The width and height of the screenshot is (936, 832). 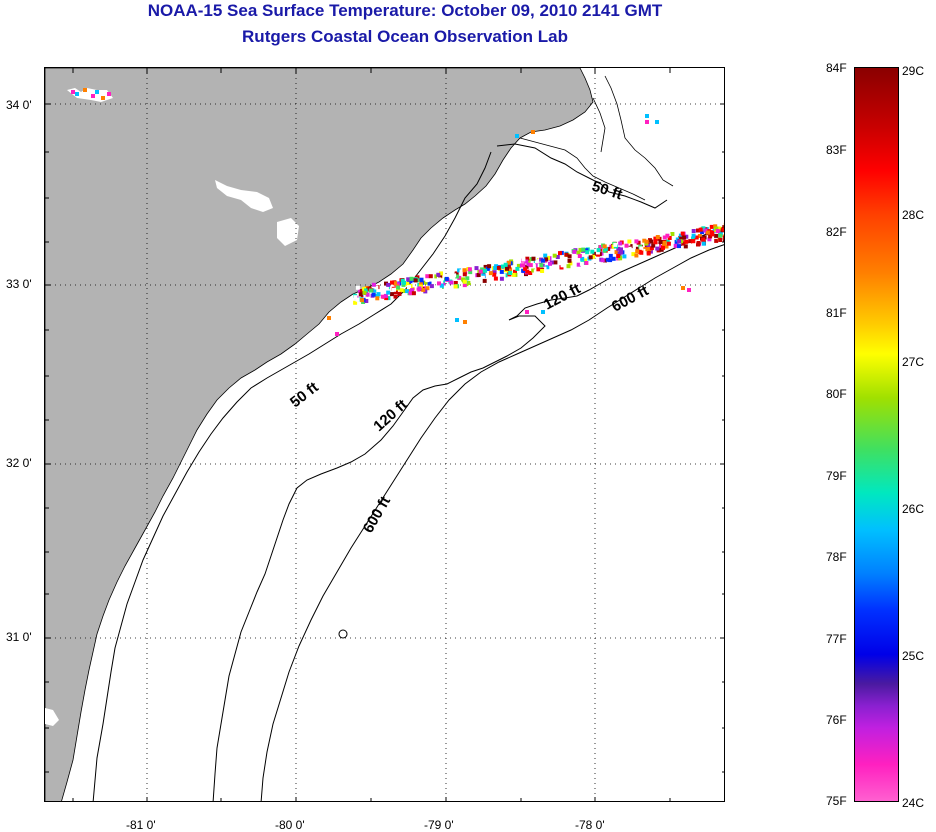 What do you see at coordinates (19, 637) in the screenshot?
I see `lat-label-31: 31 0'` at bounding box center [19, 637].